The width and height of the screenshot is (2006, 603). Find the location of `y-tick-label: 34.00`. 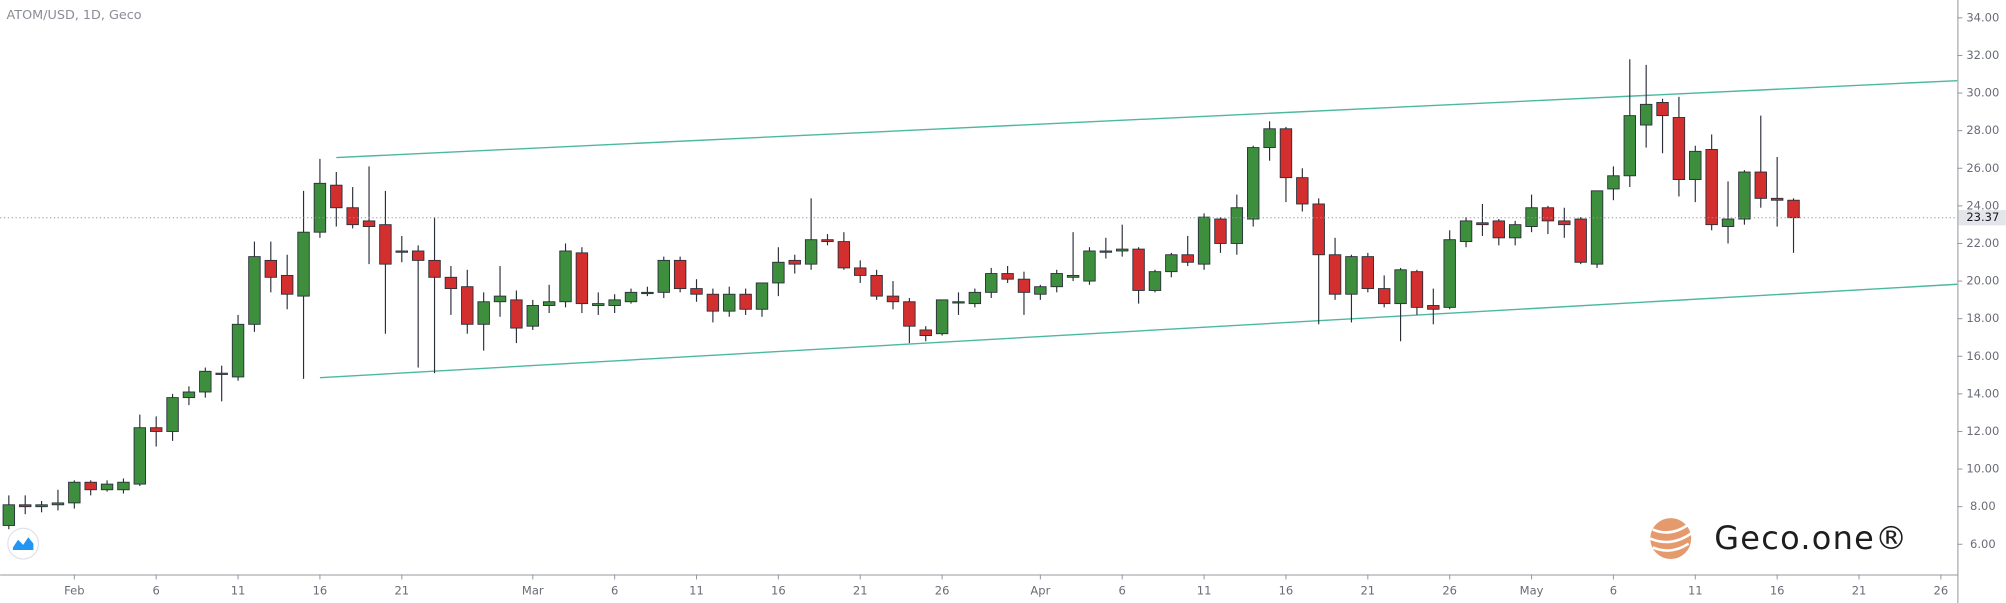

y-tick-label: 34.00 is located at coordinates (1982, 17).